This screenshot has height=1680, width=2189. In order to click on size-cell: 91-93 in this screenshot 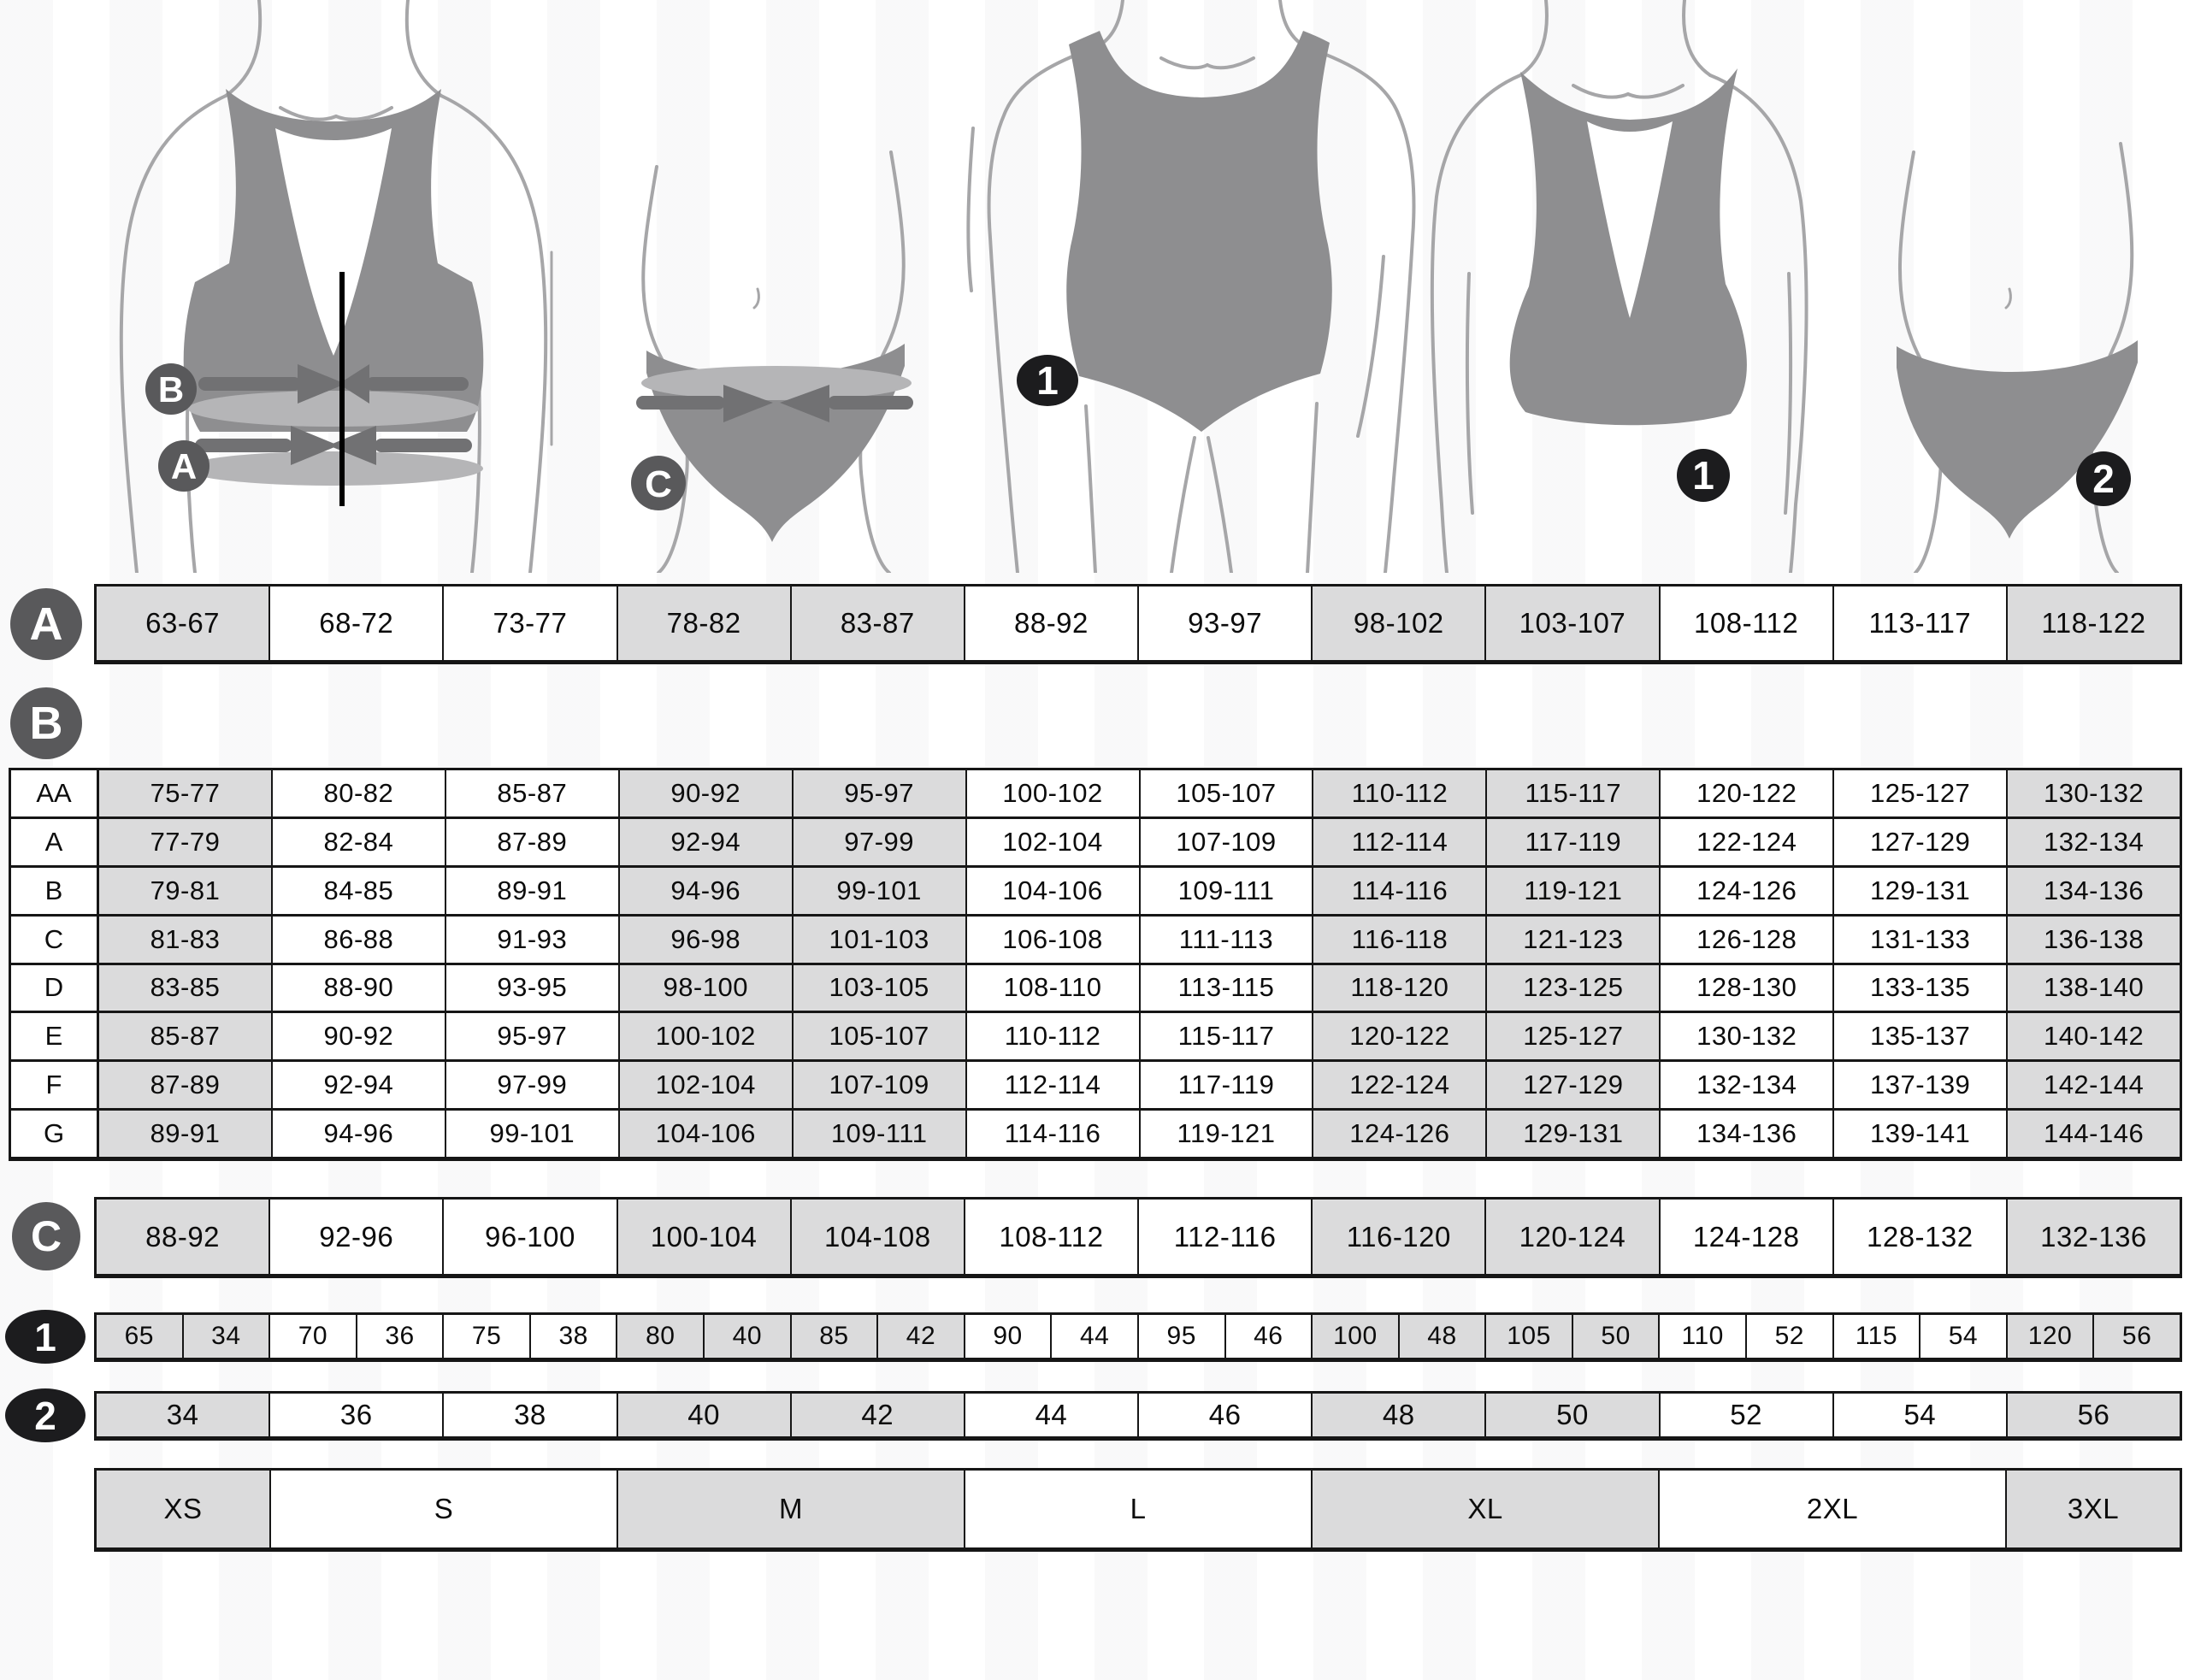, I will do `click(531, 940)`.